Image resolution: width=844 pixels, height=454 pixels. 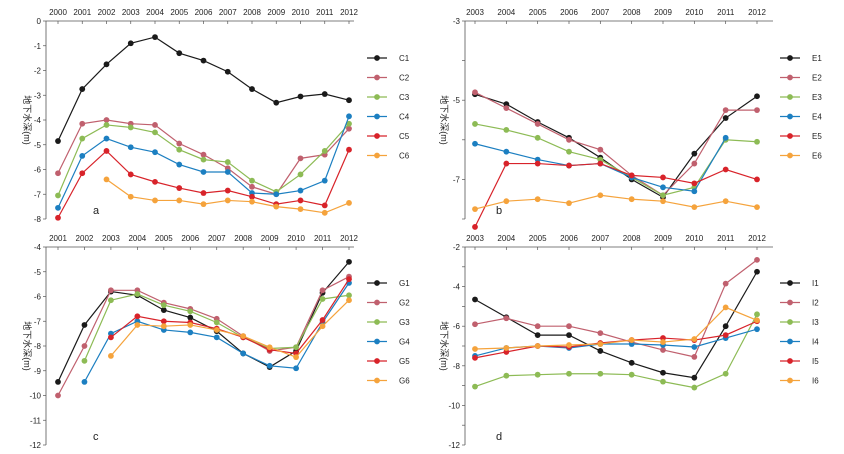 What do you see at coordinates (801, 78) in the screenshot?
I see `legend-entry: E2` at bounding box center [801, 78].